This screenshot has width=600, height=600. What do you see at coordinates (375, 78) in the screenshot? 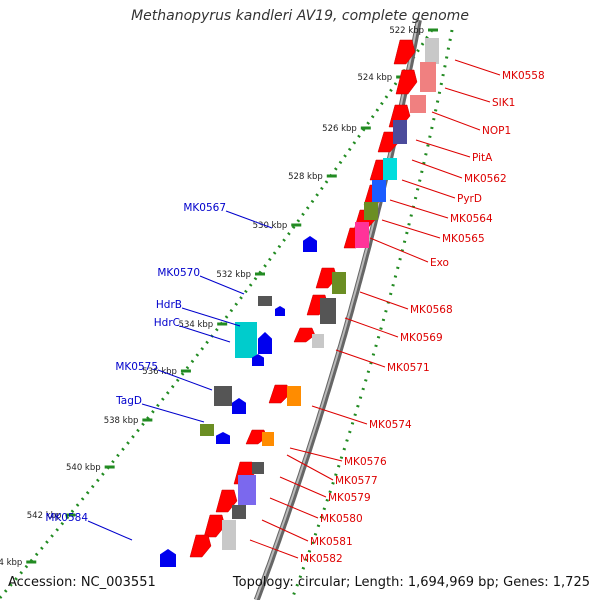
I see `tick-label: 524 kbp` at bounding box center [375, 78].